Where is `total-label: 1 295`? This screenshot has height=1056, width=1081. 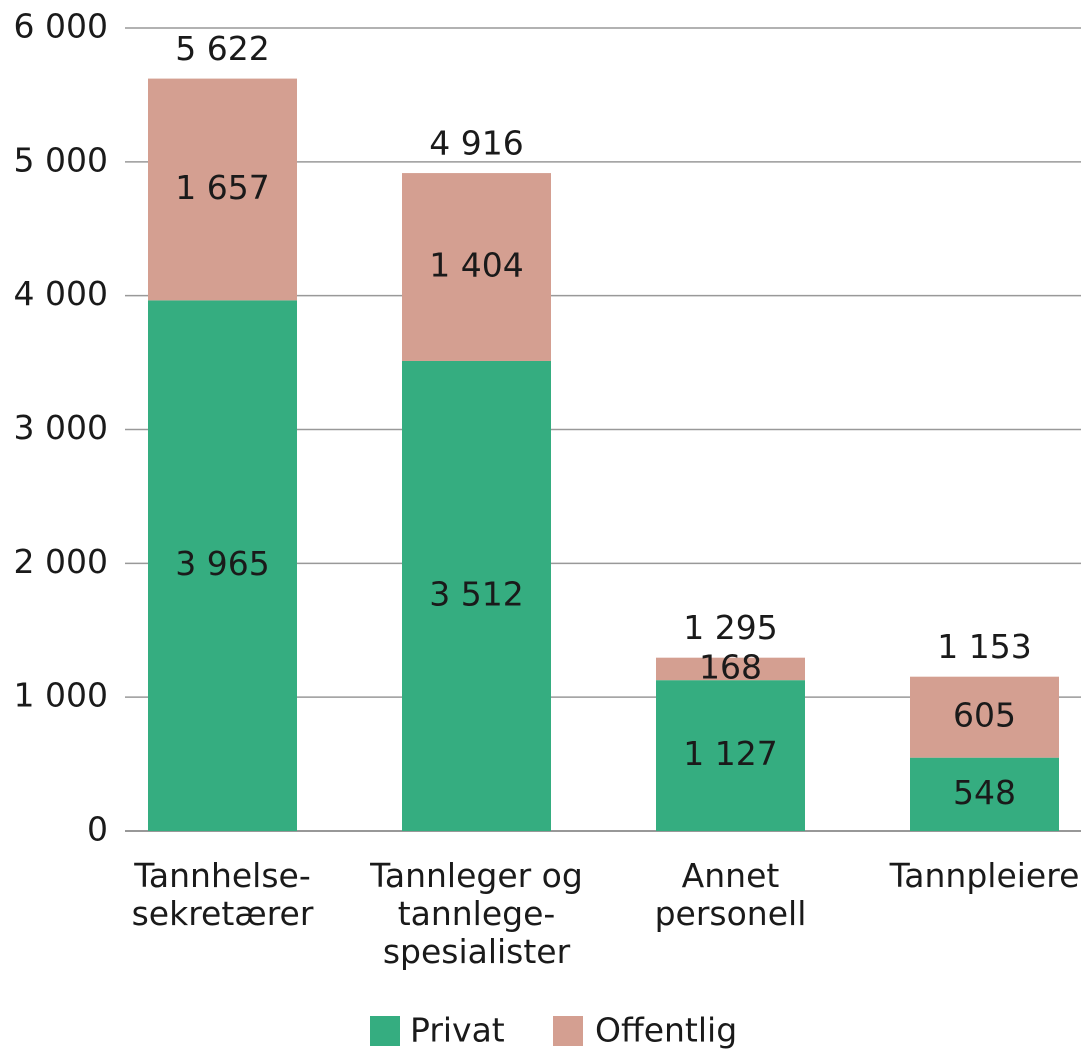
total-label: 1 295 is located at coordinates (730, 627).